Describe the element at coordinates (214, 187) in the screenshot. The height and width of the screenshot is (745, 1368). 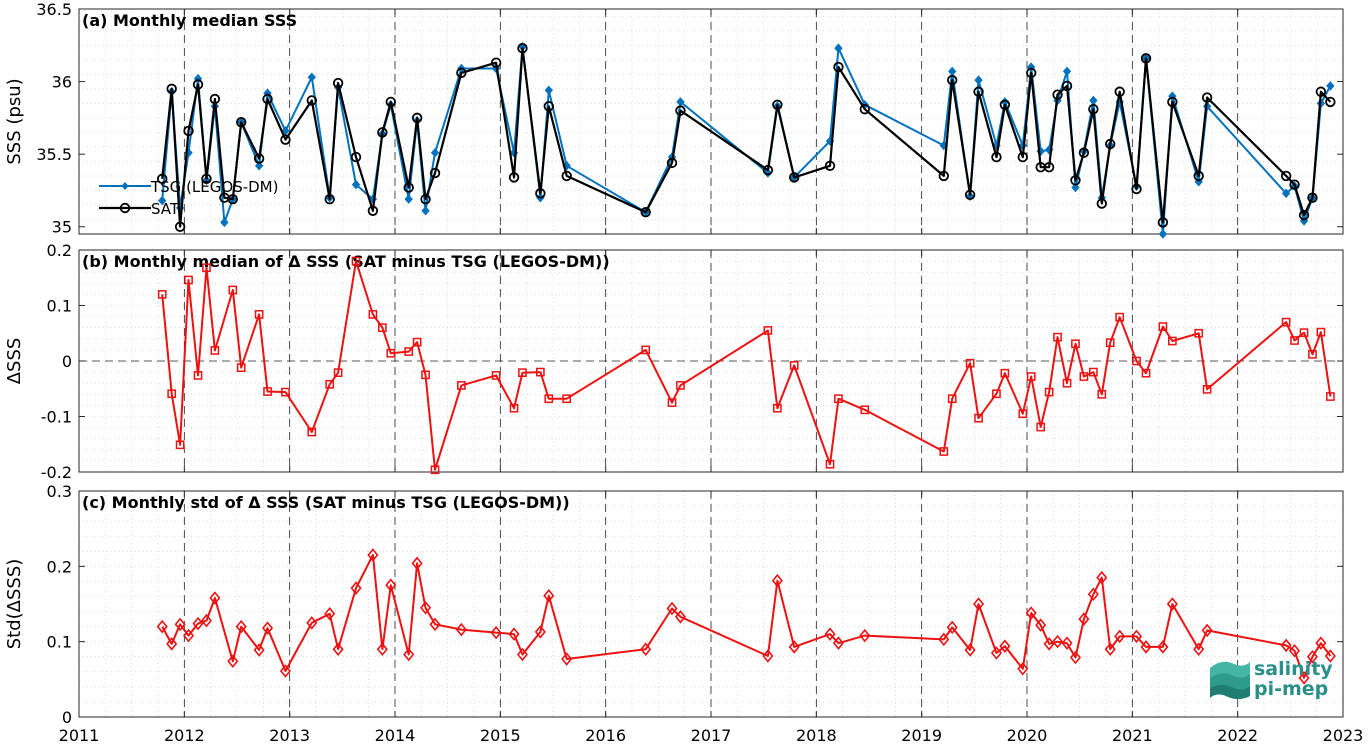
I see `legend-label-tsg: TSG (LEGOS-DM)` at that location.